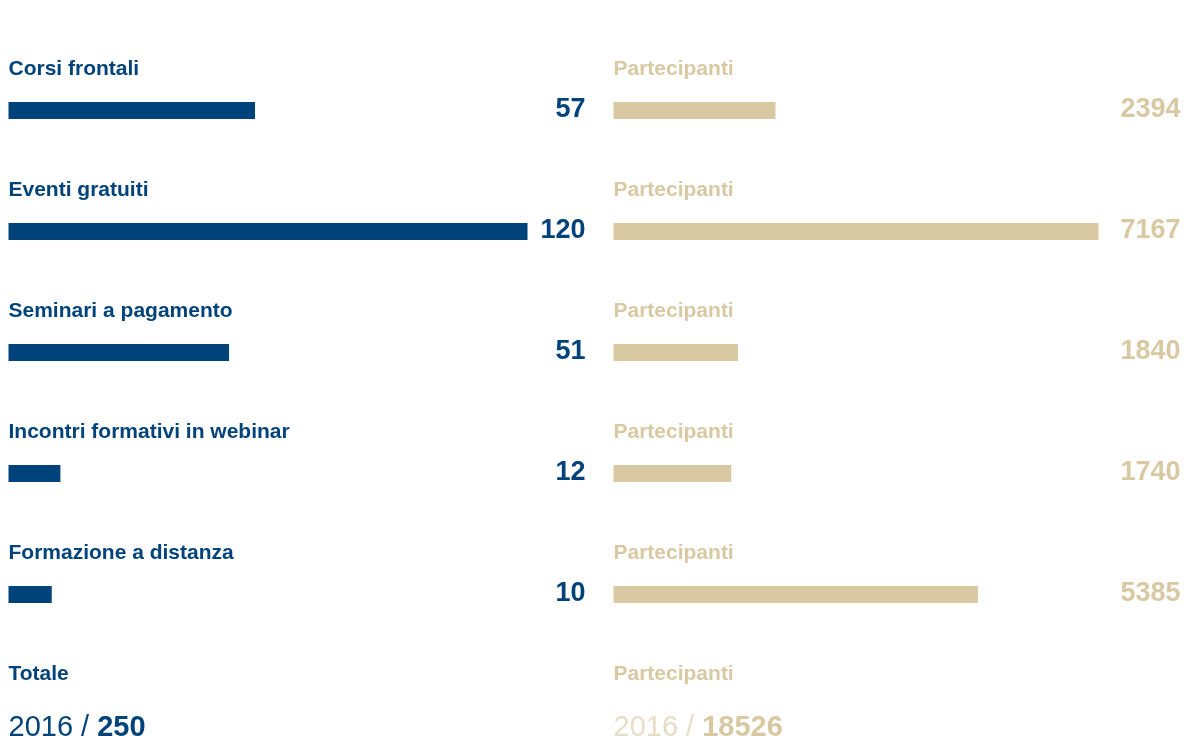  What do you see at coordinates (121, 551) in the screenshot?
I see `y-tick-label: Formazione a distanza` at bounding box center [121, 551].